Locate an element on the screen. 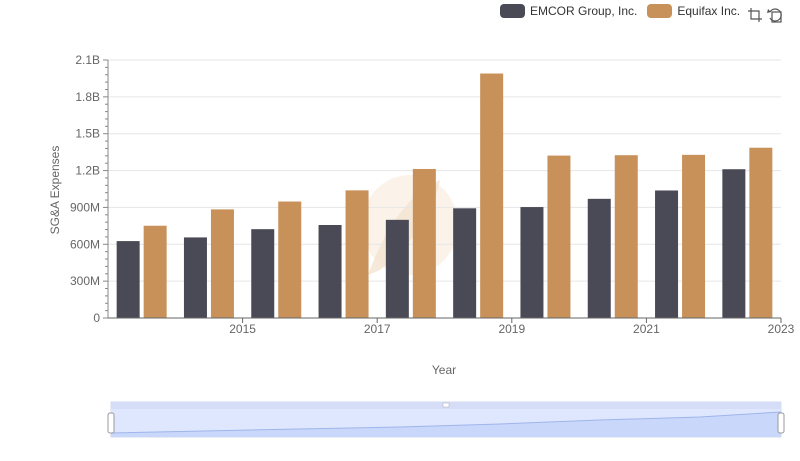 This screenshot has height=461, width=800. legend-label: EMCOR Group, Inc. is located at coordinates (584, 11).